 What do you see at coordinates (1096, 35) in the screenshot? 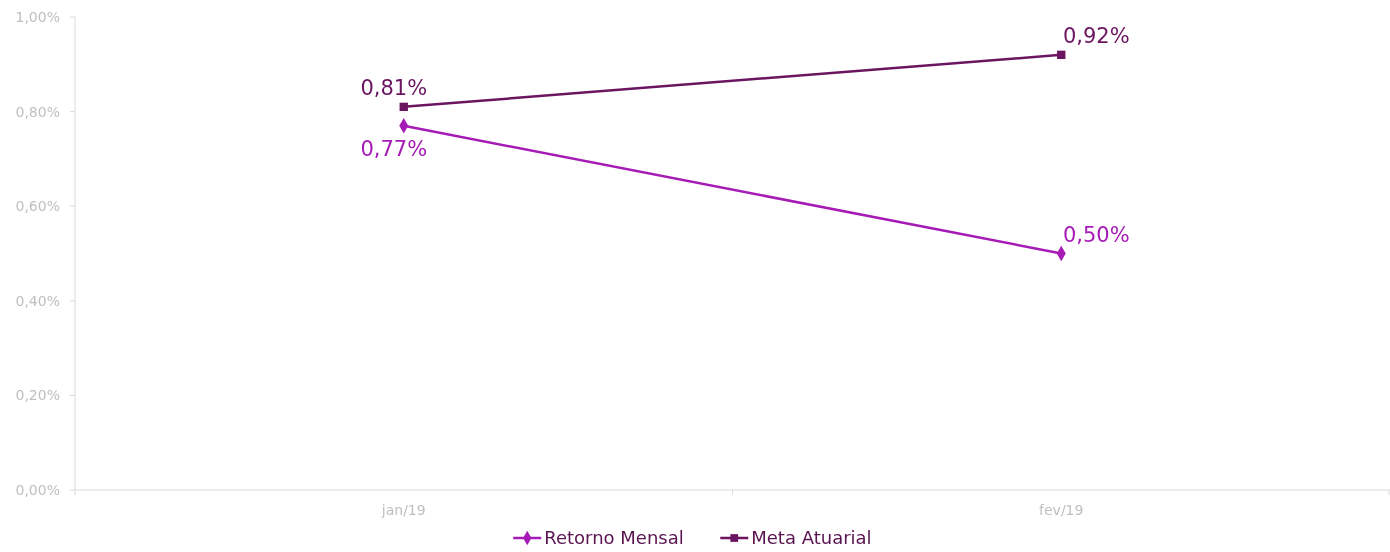
I see `data-label: 0,92%` at bounding box center [1096, 35].